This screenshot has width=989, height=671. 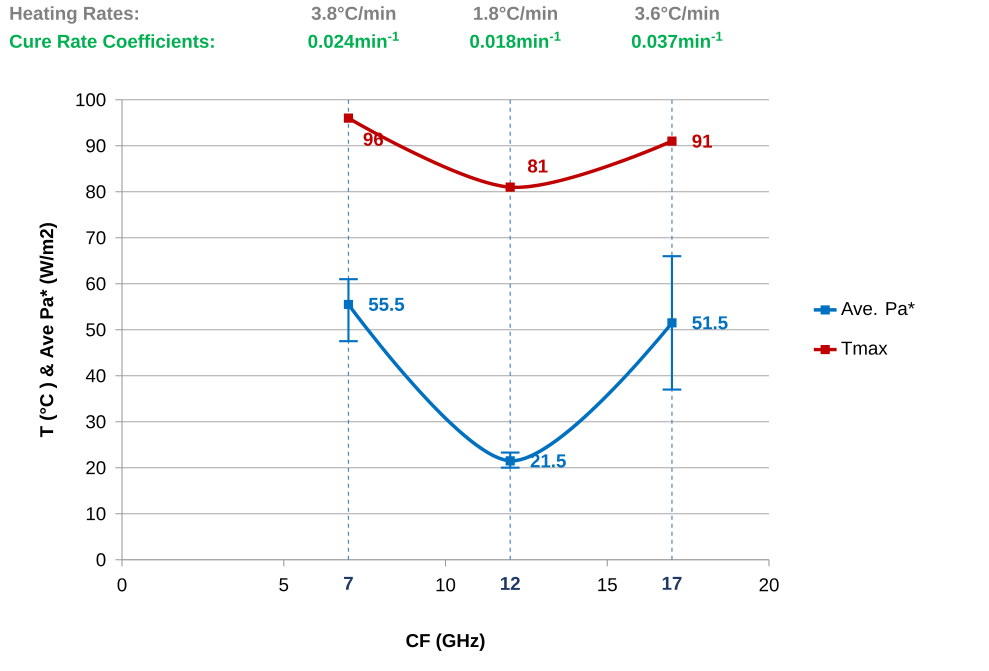 I want to click on x-tick-label: 20, so click(x=769, y=585).